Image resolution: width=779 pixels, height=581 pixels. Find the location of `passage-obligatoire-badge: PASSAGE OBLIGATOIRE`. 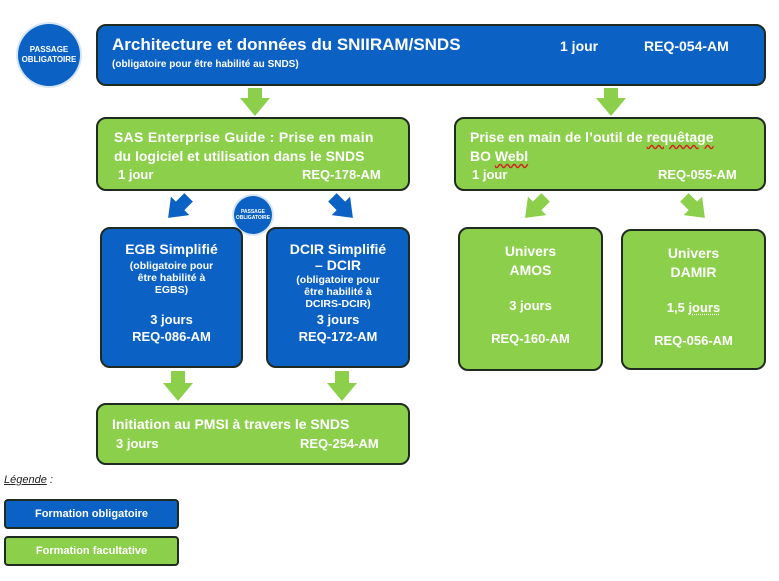

passage-obligatoire-badge: PASSAGE OBLIGATOIRE is located at coordinates (49, 55).